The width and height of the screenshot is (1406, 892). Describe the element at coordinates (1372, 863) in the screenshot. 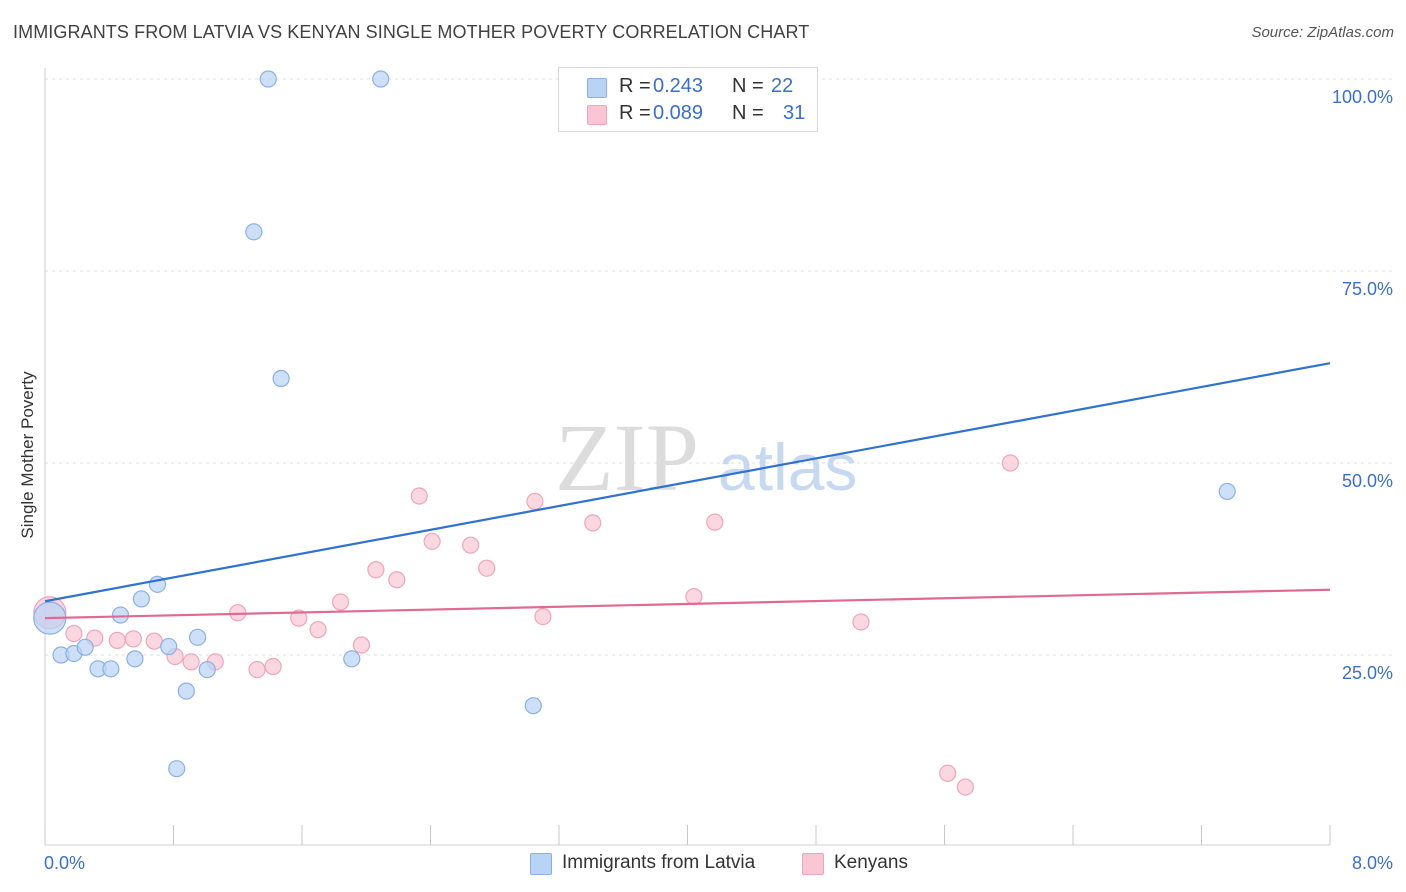

I see `x-tick-label: 8.0%` at that location.